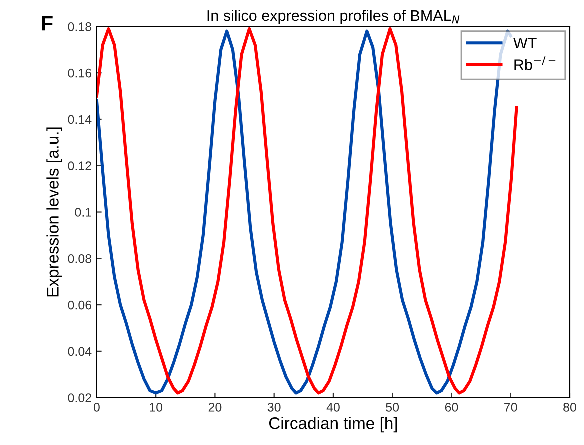  What do you see at coordinates (83, 212) in the screenshot?
I see `y-tick-label: 0.1` at bounding box center [83, 212].